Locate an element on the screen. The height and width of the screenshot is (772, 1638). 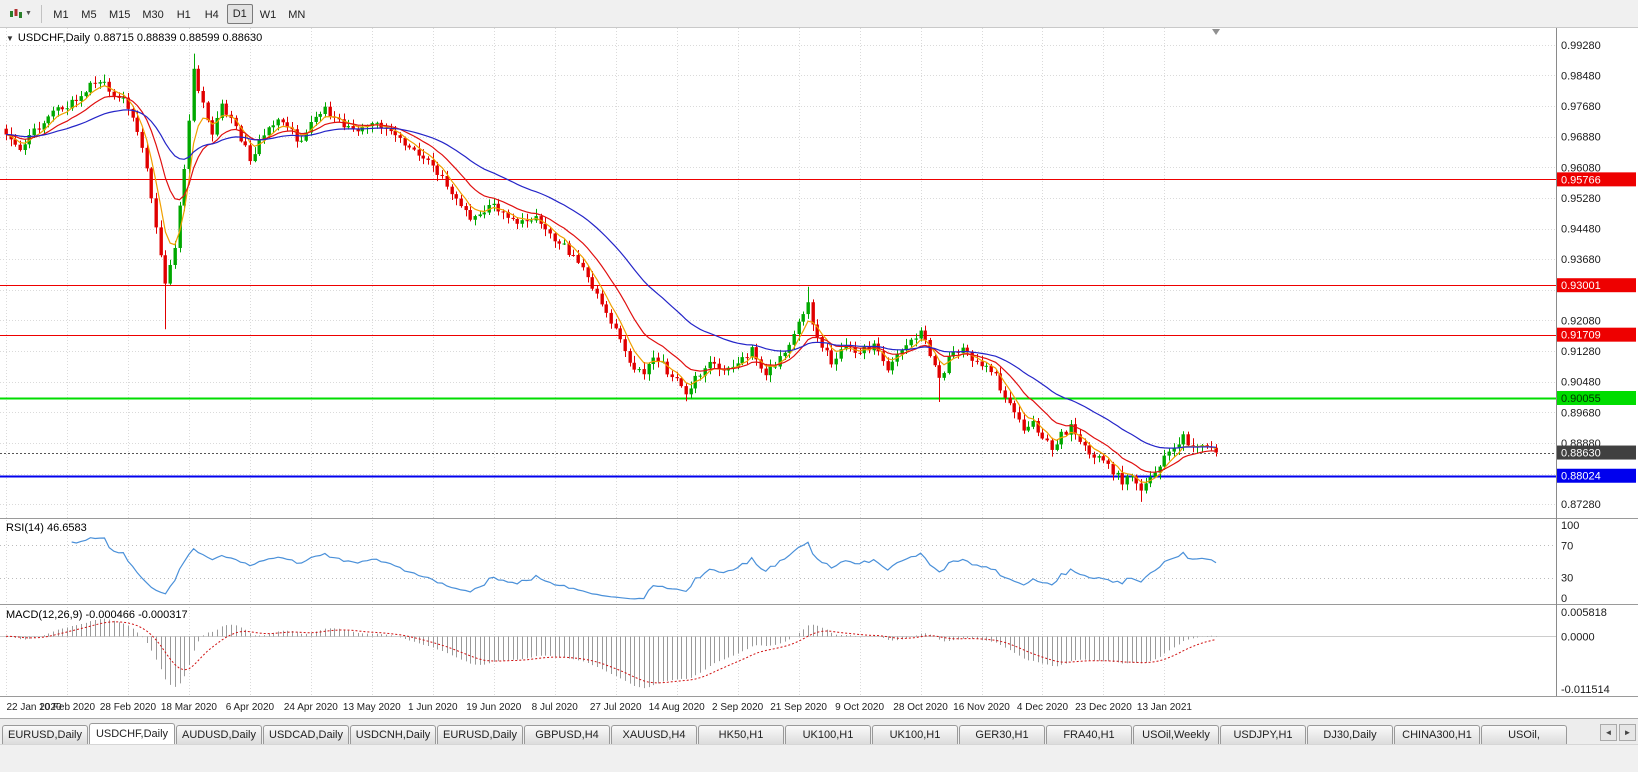
bottom-tab-audusd-daily: AUDUSD,Daily is located at coordinates (219, 734).